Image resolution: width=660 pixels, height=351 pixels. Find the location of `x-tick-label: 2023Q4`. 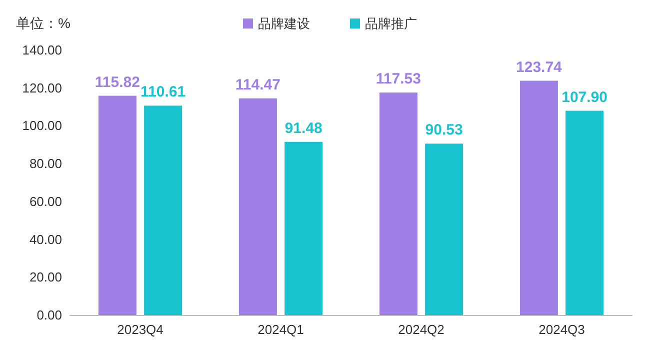

x-tick-label: 2023Q4 is located at coordinates (140, 329).